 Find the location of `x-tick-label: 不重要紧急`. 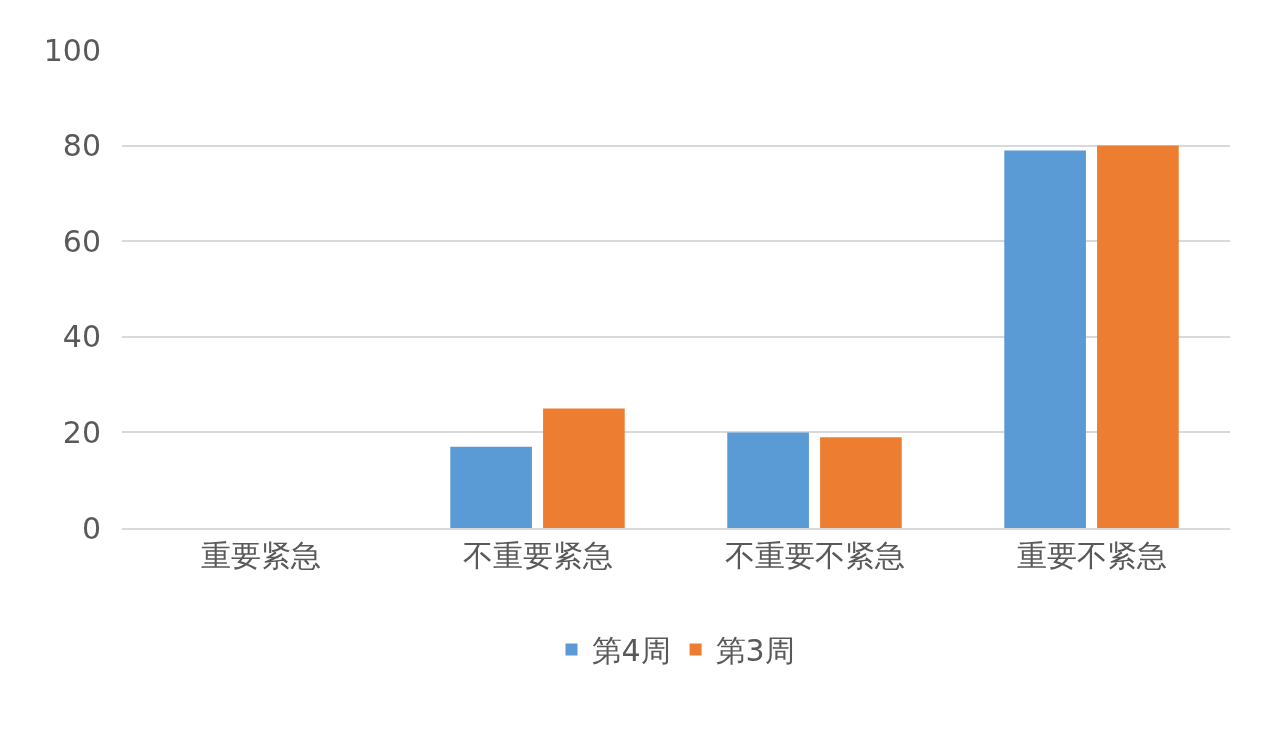

x-tick-label: 不重要紧急 is located at coordinates (537, 555).